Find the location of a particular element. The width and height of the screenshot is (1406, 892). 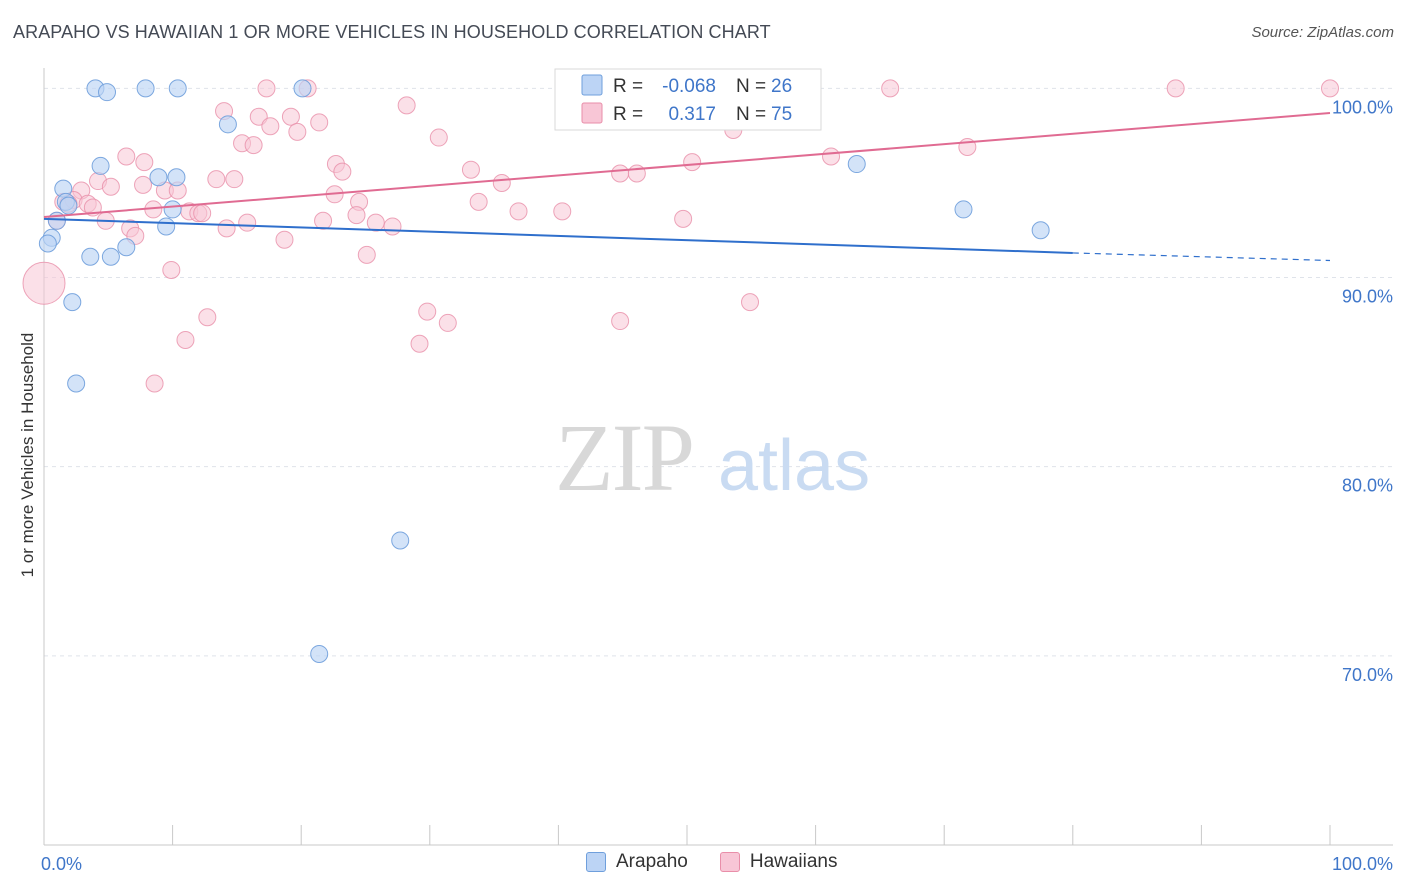

y-tick-label: 80.0% is located at coordinates (1367, 486).